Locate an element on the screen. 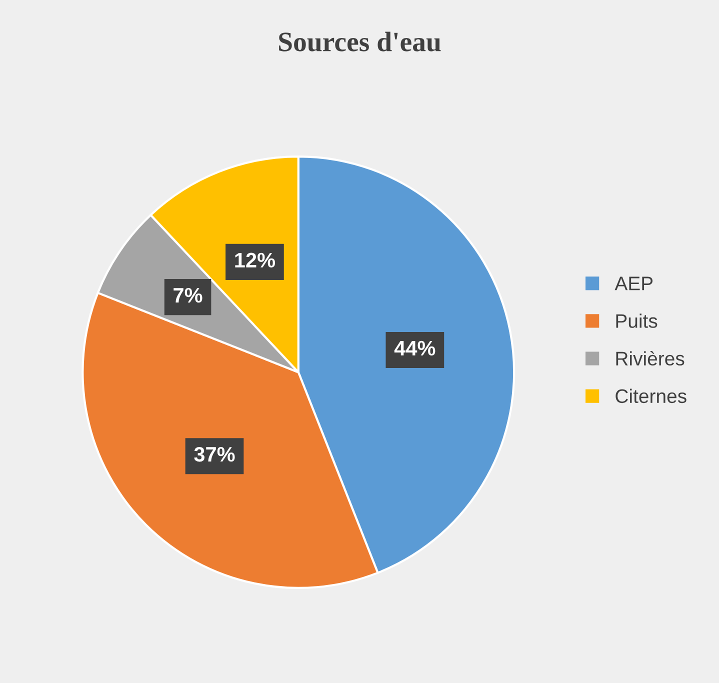 This screenshot has height=683, width=719. data-label: 7% is located at coordinates (188, 295).